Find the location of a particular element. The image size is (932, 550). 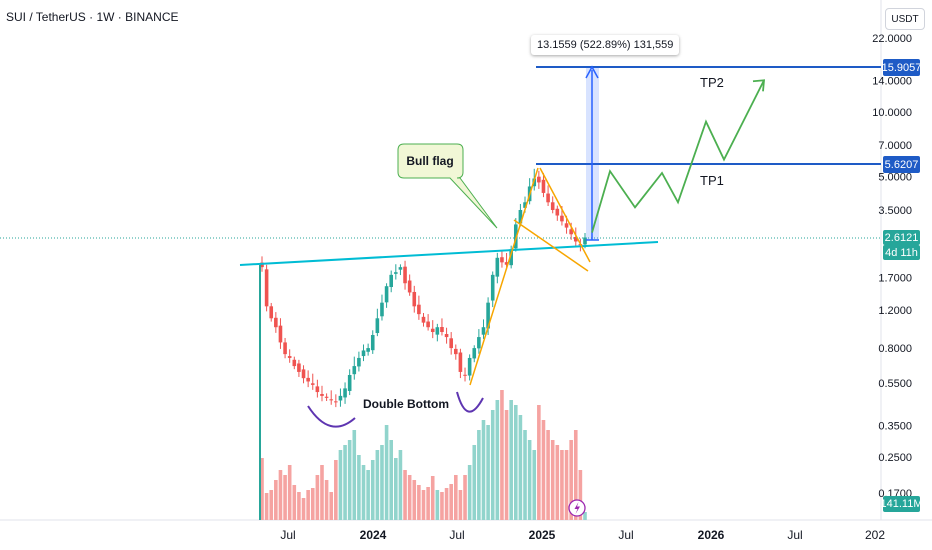

chart-title: SUI / TetherUS · 1W · BINANCE is located at coordinates (92, 17).